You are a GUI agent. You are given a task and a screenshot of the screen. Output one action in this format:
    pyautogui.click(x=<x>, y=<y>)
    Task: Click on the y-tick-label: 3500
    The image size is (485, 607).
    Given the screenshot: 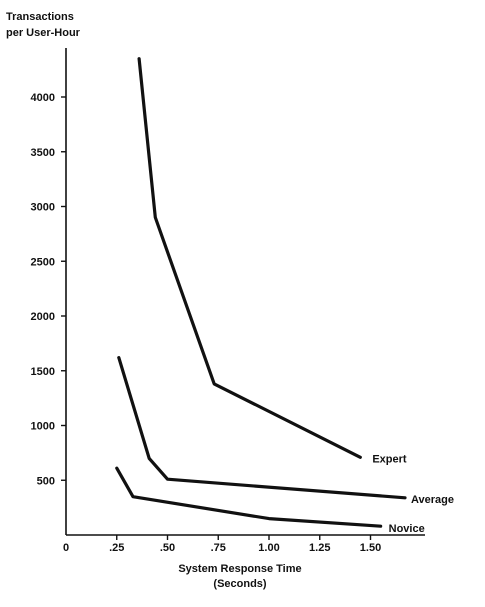 What is the action you would take?
    pyautogui.click(x=43, y=153)
    